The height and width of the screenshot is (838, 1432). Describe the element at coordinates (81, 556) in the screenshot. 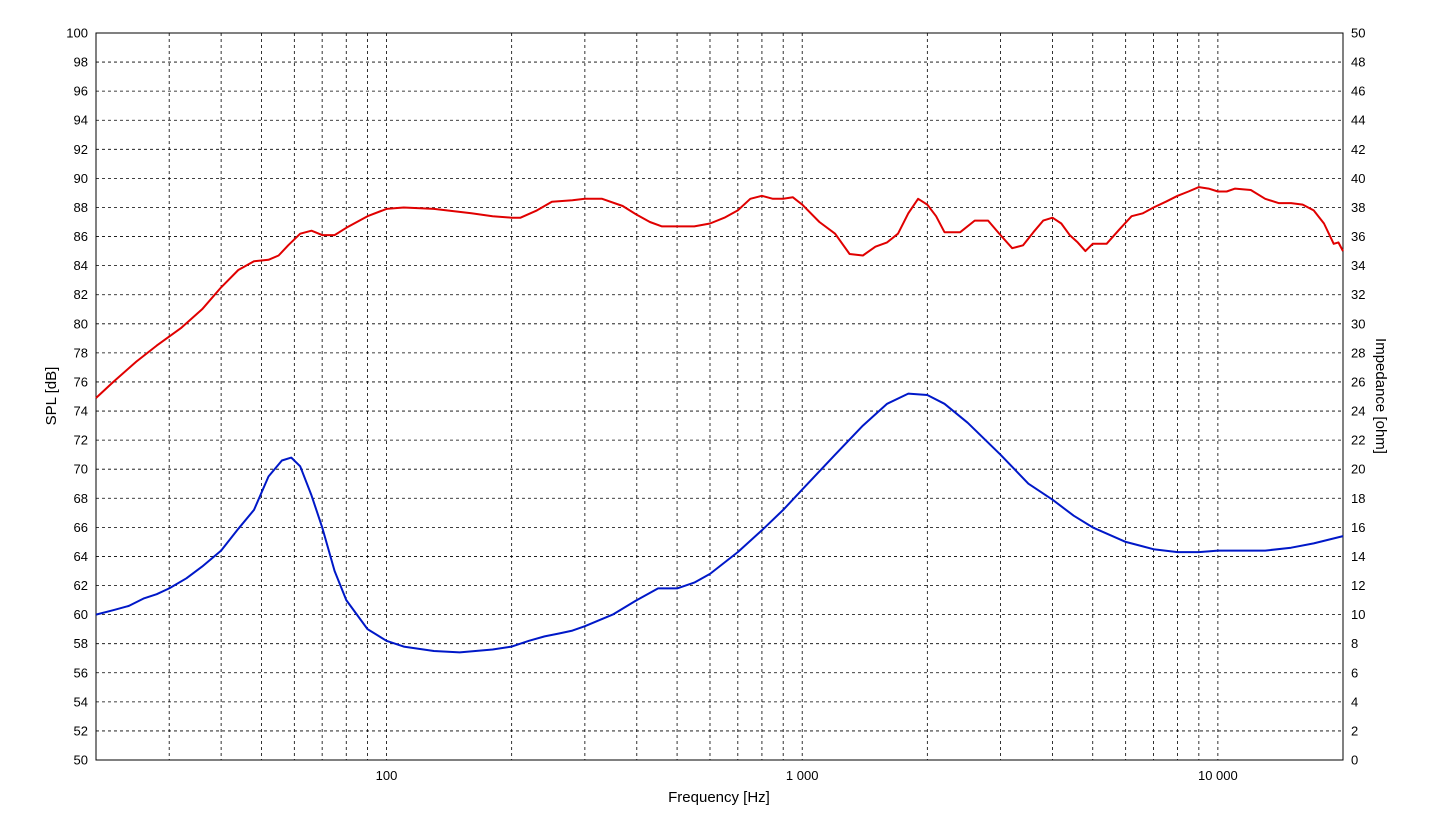

I see `y-tick-label: 64` at that location.